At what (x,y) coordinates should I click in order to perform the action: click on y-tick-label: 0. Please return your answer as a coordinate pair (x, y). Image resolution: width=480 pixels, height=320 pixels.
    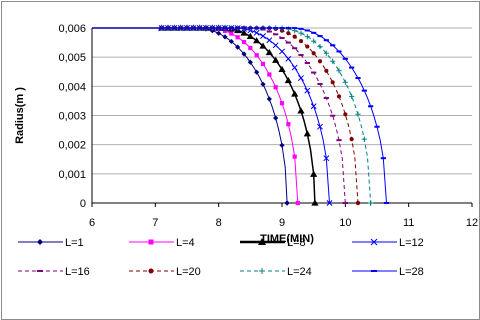
    Looking at the image, I should click on (83, 204).